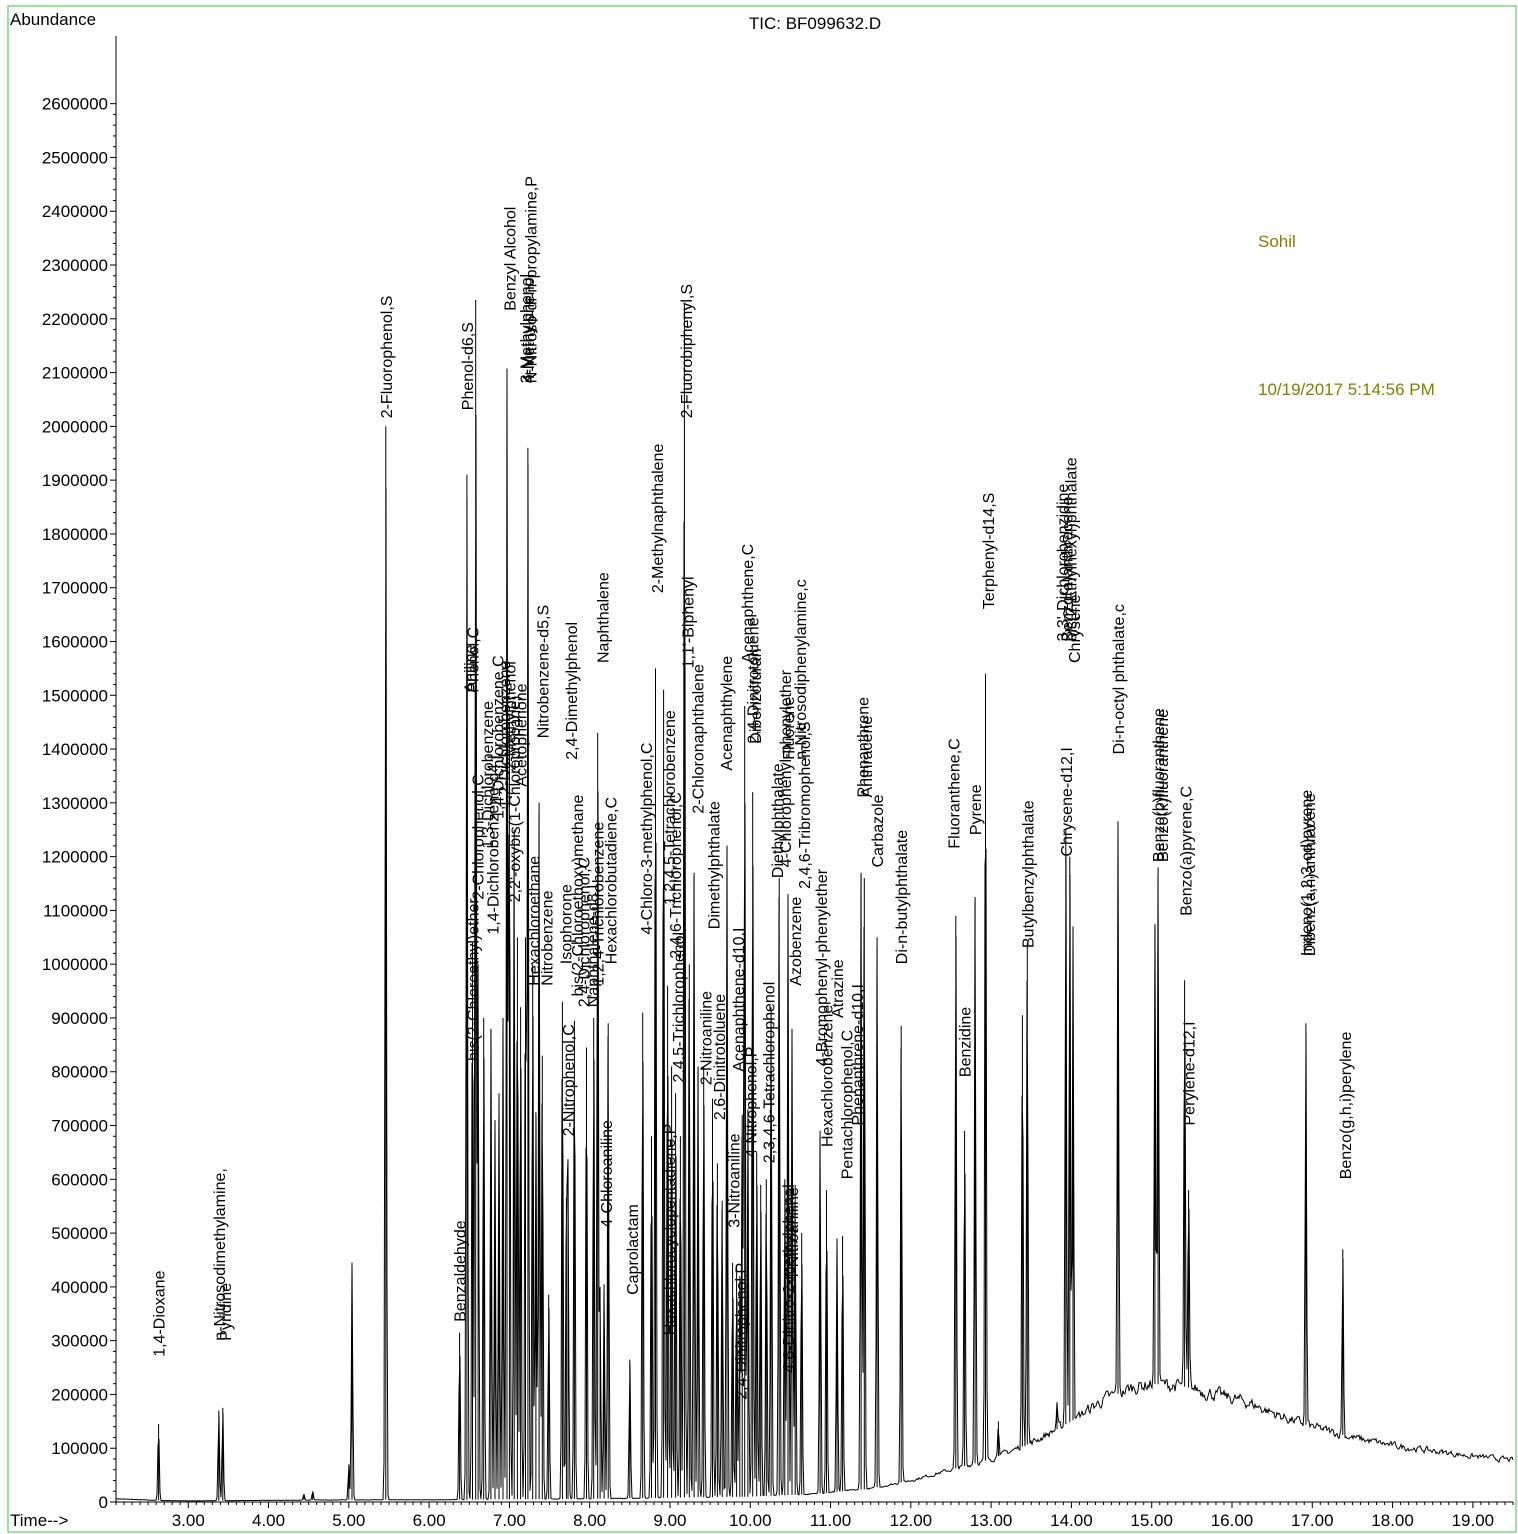  Describe the element at coordinates (470, 668) in the screenshot. I see `peak-label: Aniline` at that location.